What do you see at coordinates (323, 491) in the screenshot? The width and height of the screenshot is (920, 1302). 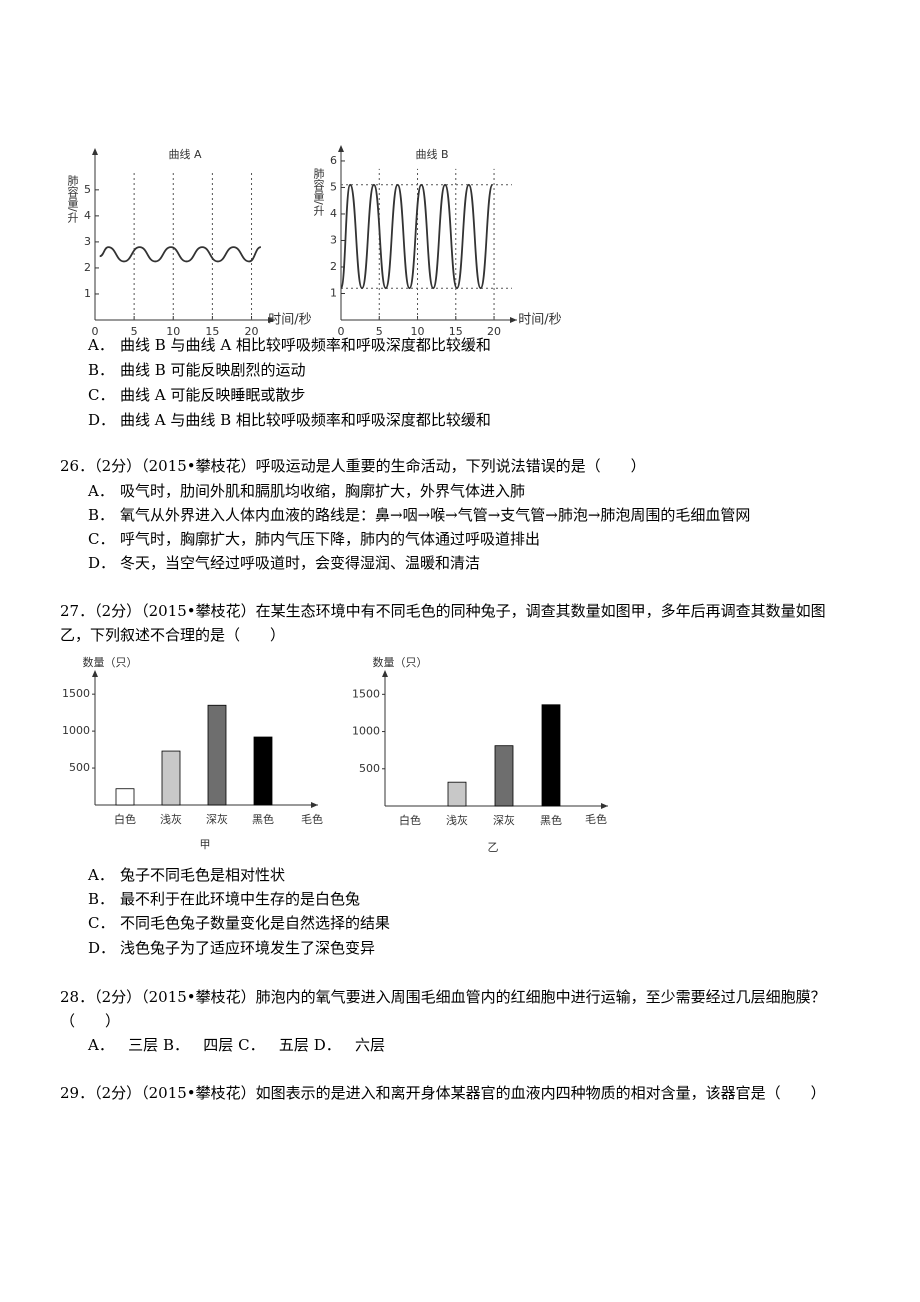 I see `option-text: 吸气时，肋间外肌和膈肌均收缩，胸廓扩大，外界气体进入肺` at bounding box center [323, 491].